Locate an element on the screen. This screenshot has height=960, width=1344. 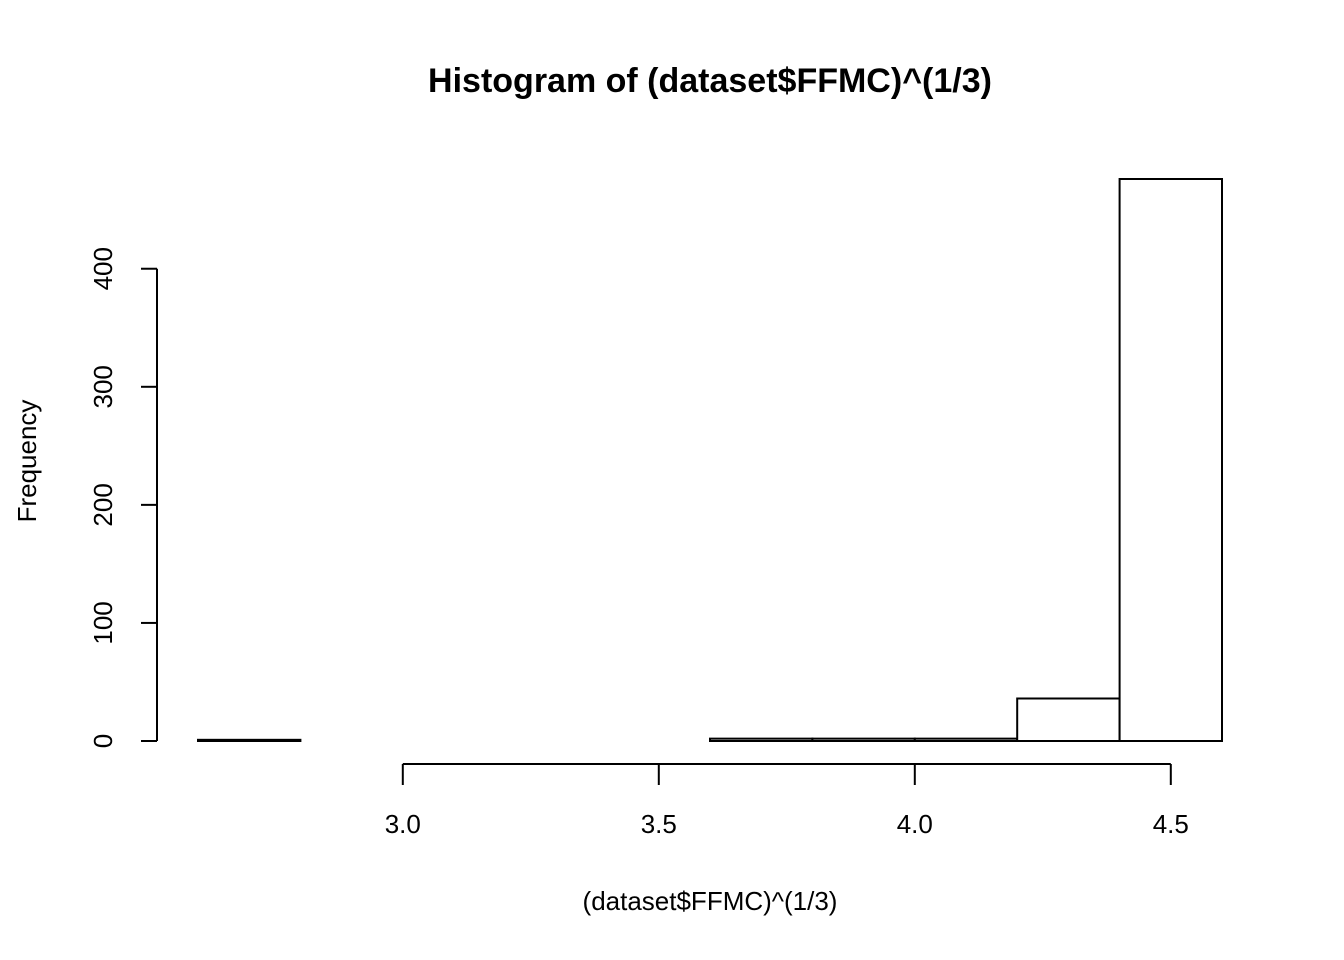
y-tick-label: 100 is located at coordinates (103, 622).